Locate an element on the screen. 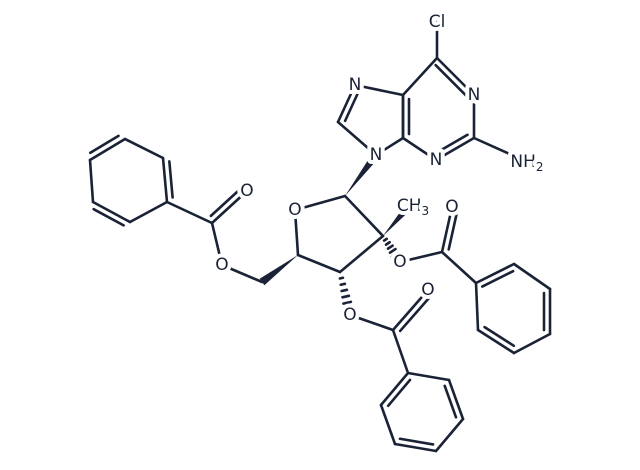 The image size is (640, 470). atom-symbol: Cl is located at coordinates (437, 22).